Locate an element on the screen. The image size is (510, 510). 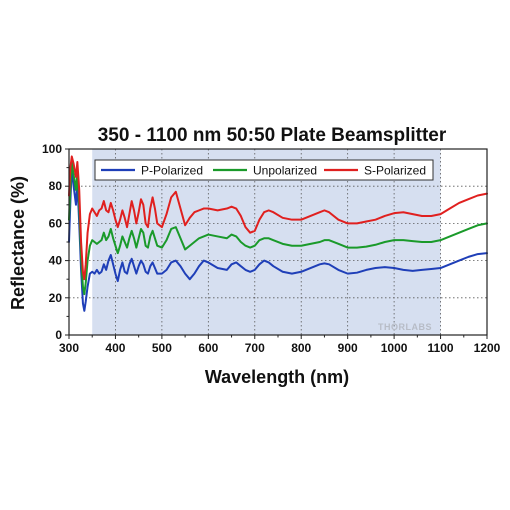
x-tick-label: 500 is located at coordinates (162, 348).